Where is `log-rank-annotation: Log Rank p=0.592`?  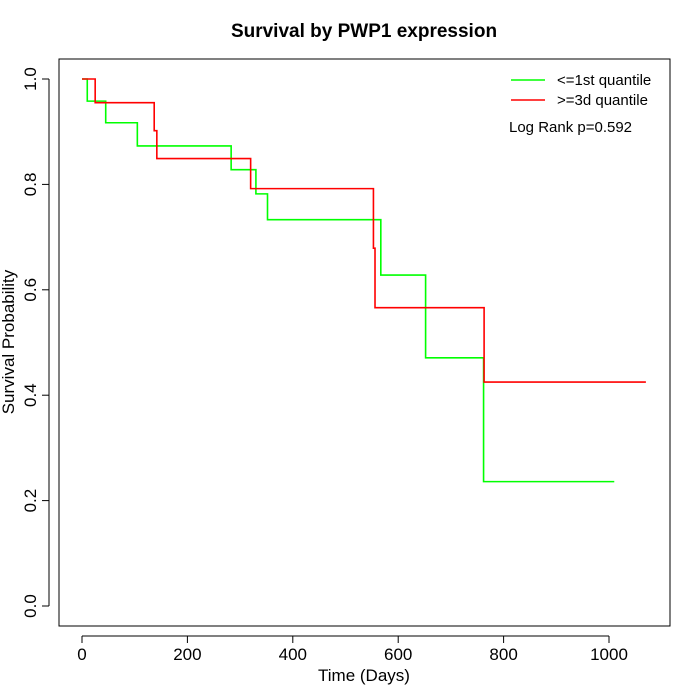
log-rank-annotation: Log Rank p=0.592 is located at coordinates (570, 127).